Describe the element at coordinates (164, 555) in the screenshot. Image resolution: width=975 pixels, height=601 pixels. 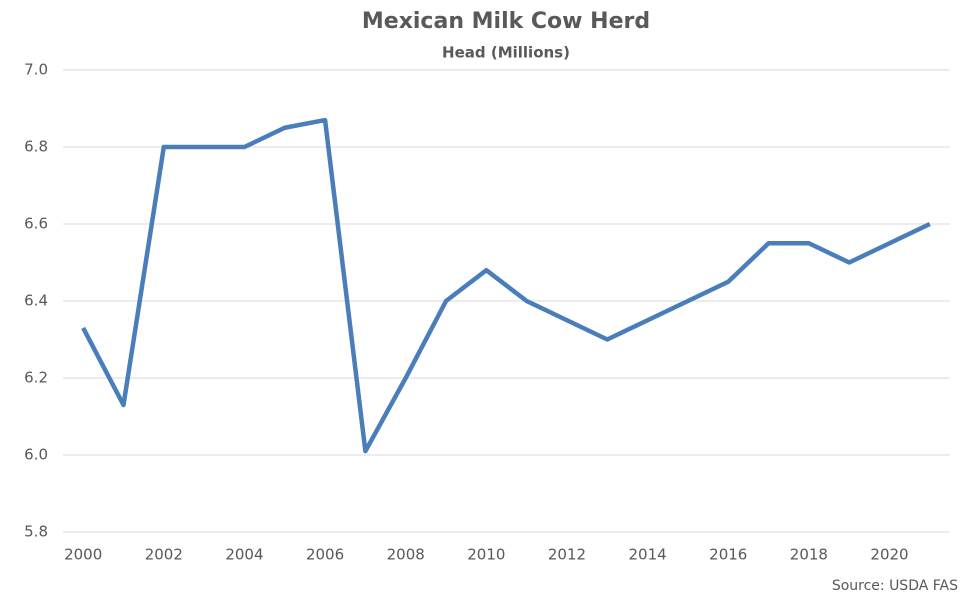
I see `x-tick-label: 2002` at that location.